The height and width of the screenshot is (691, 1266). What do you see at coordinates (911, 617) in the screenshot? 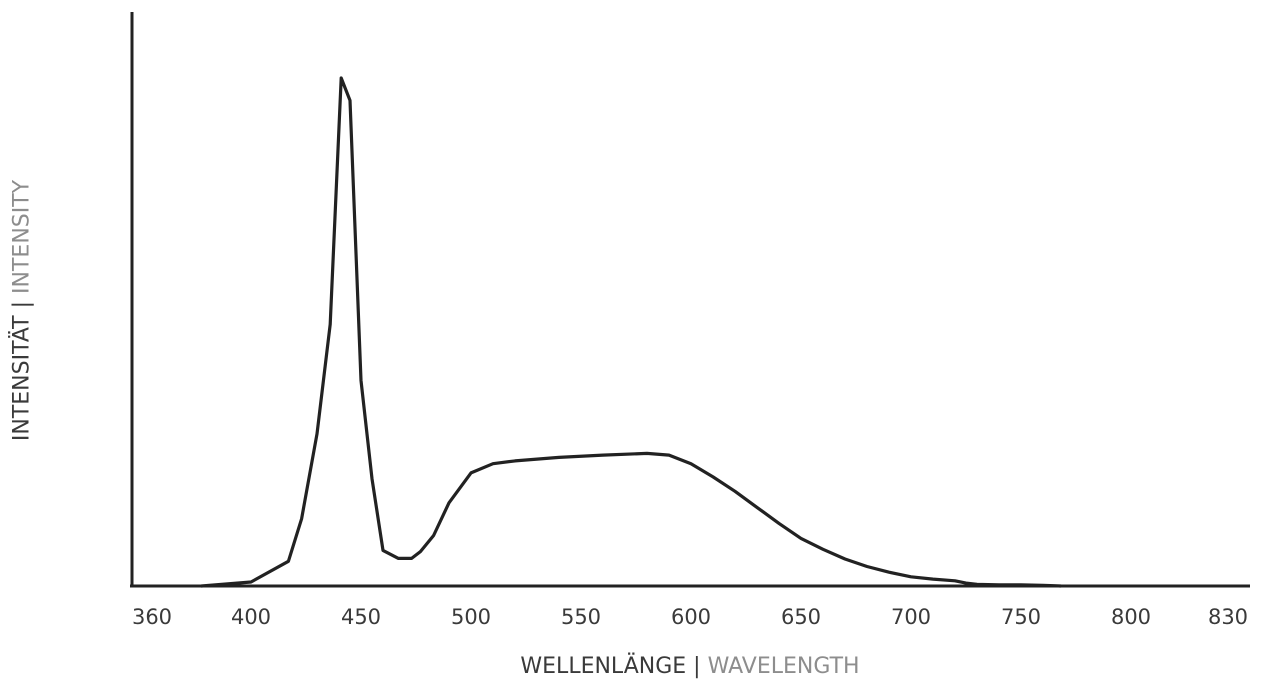
I see `x-tick-label-700: 700` at bounding box center [911, 617].